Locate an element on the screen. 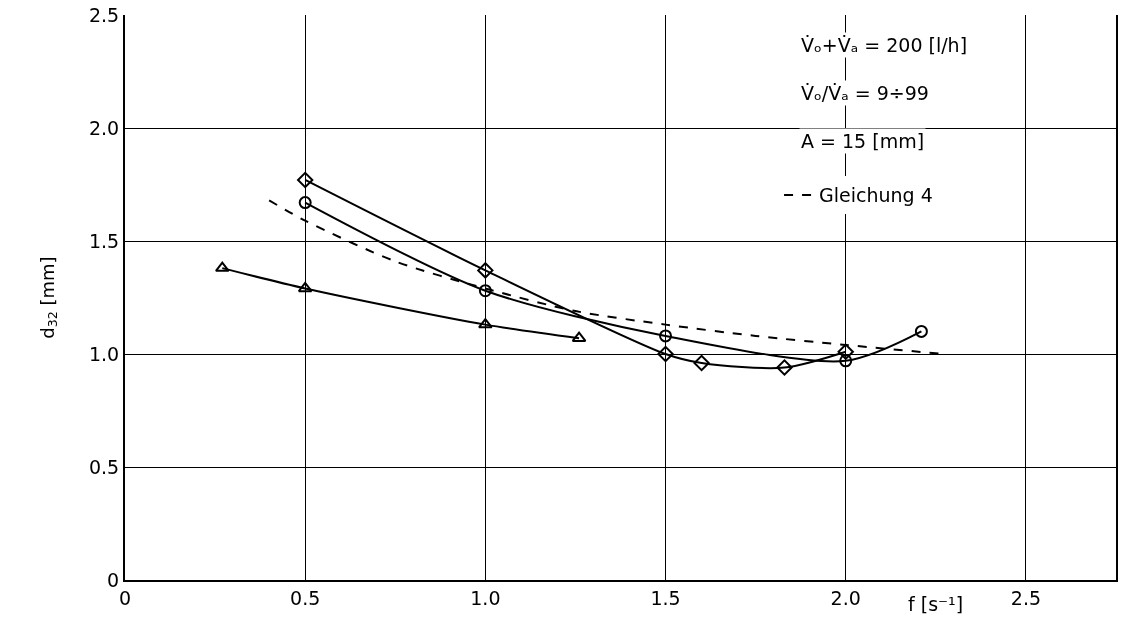 This screenshot has height=630, width=1122. y-tick-label: 2.5 is located at coordinates (104, 14).